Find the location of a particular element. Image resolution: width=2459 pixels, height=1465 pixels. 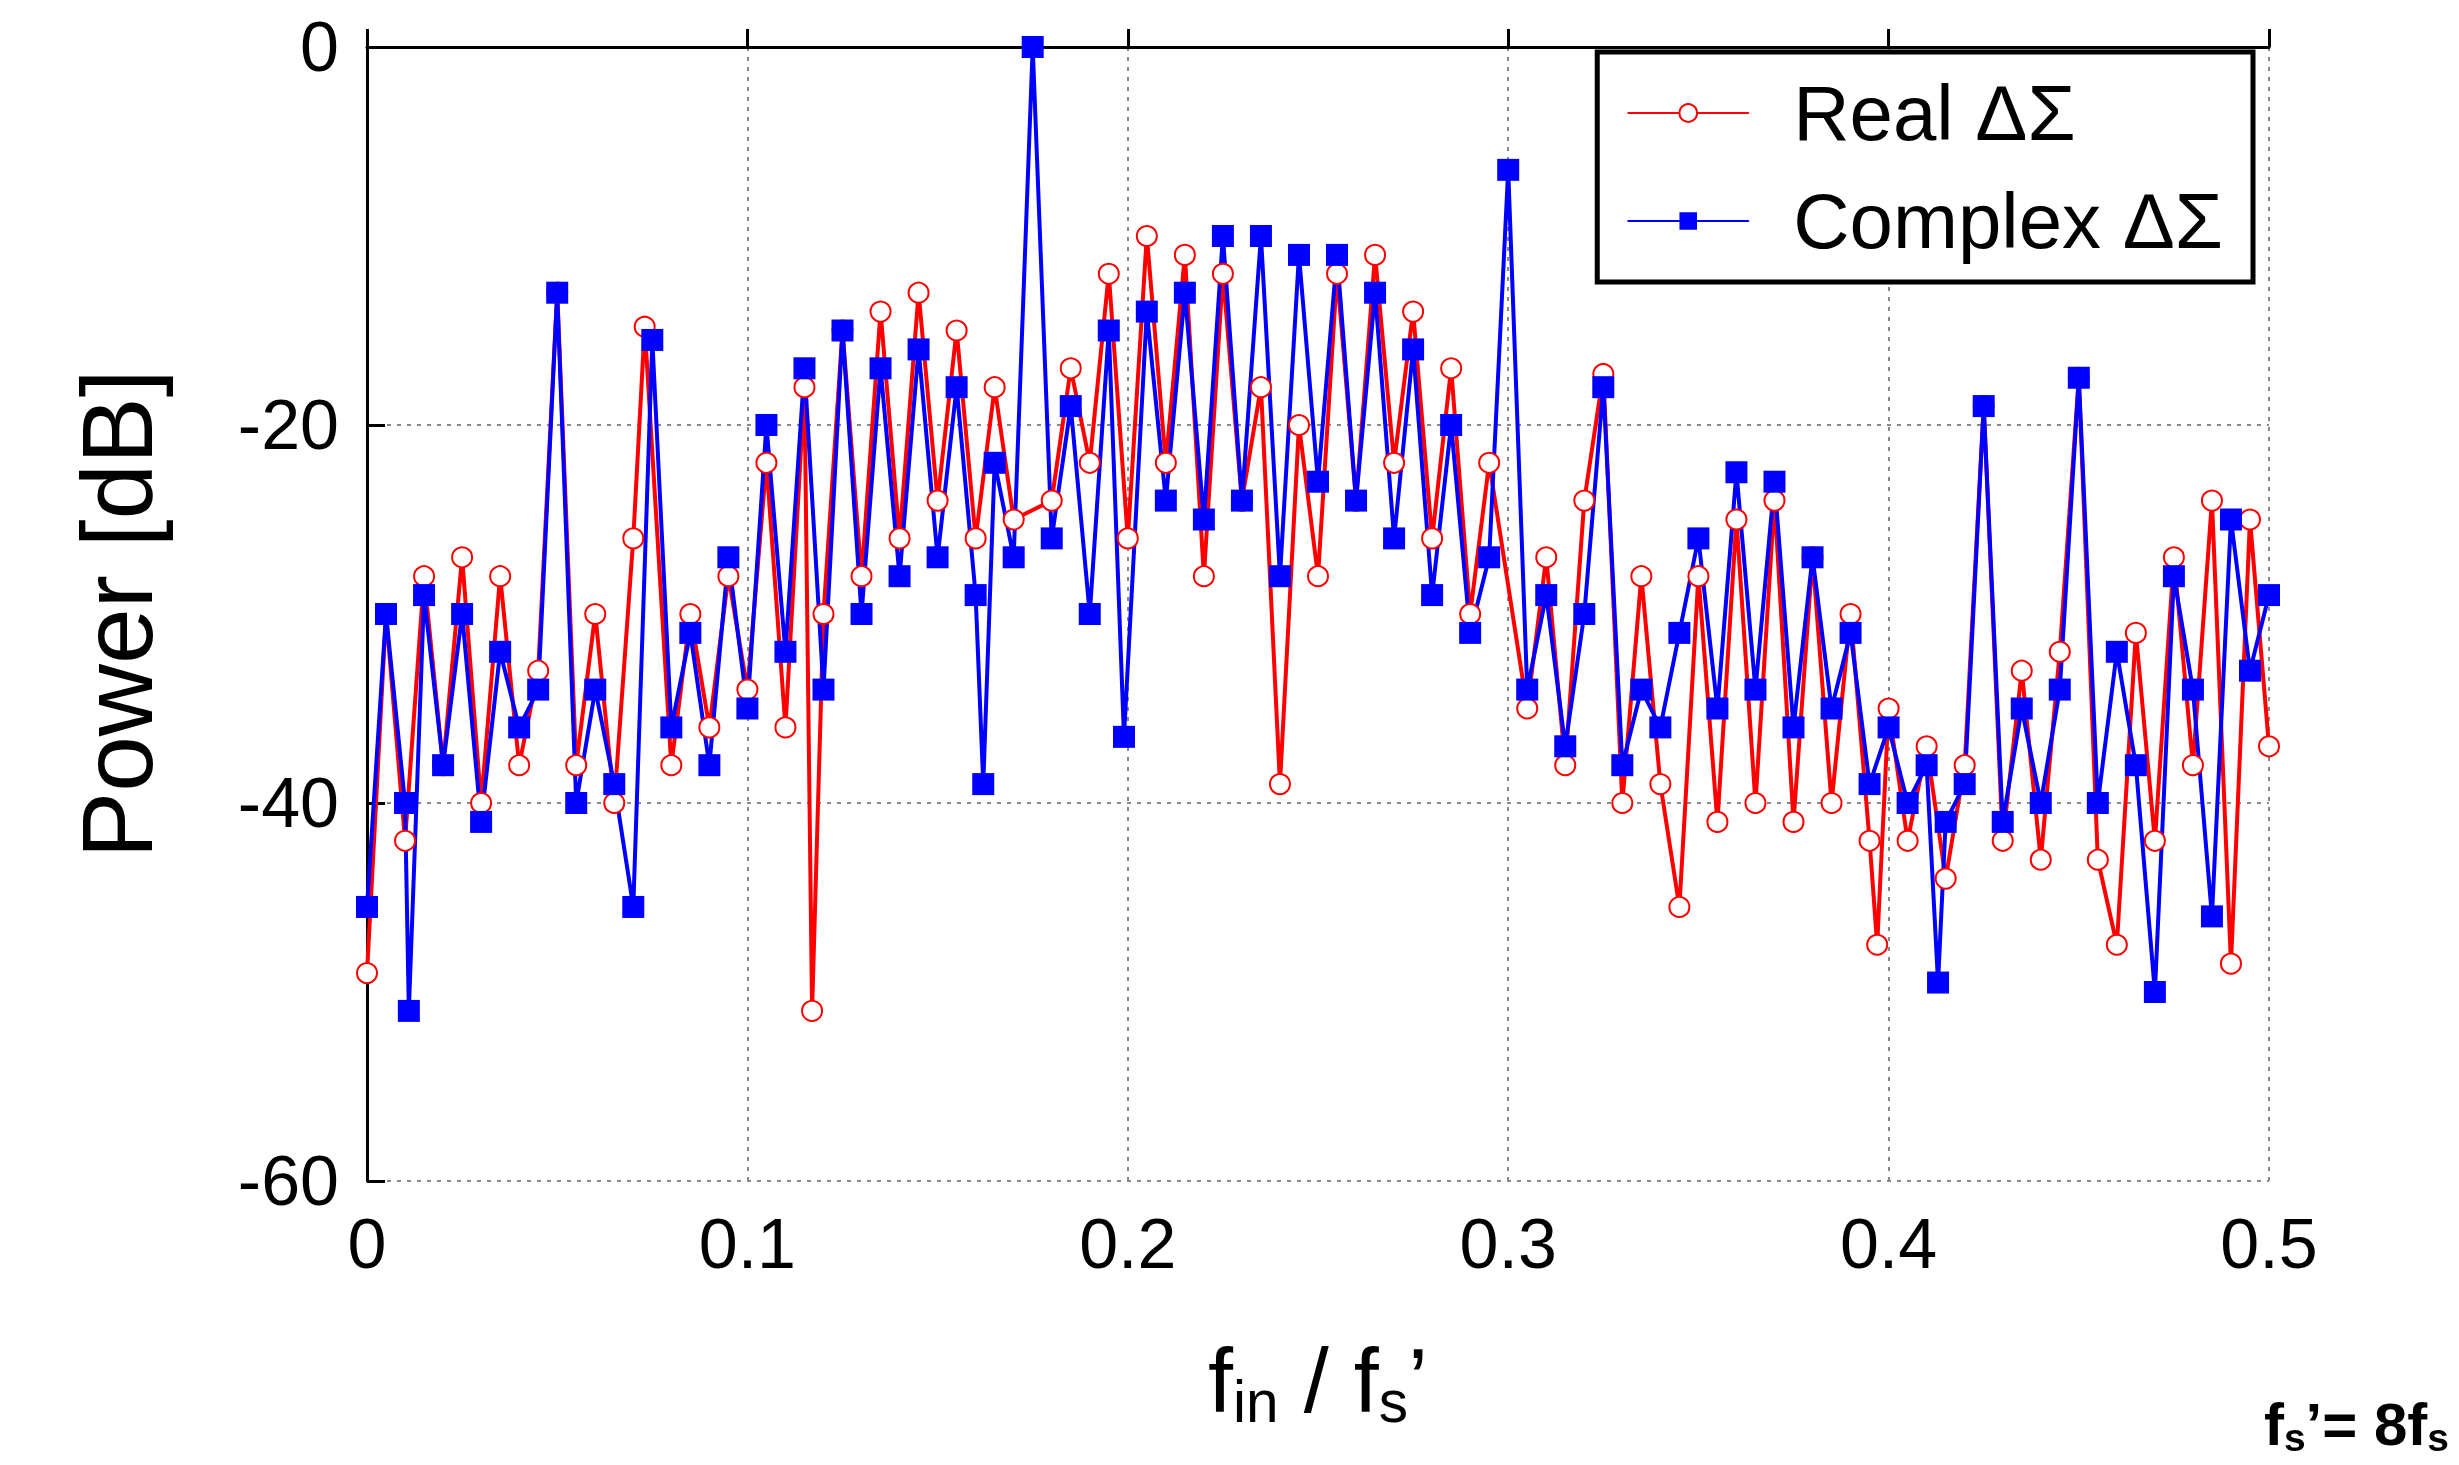

x-tick-label: 0.5 is located at coordinates (2269, 1244).